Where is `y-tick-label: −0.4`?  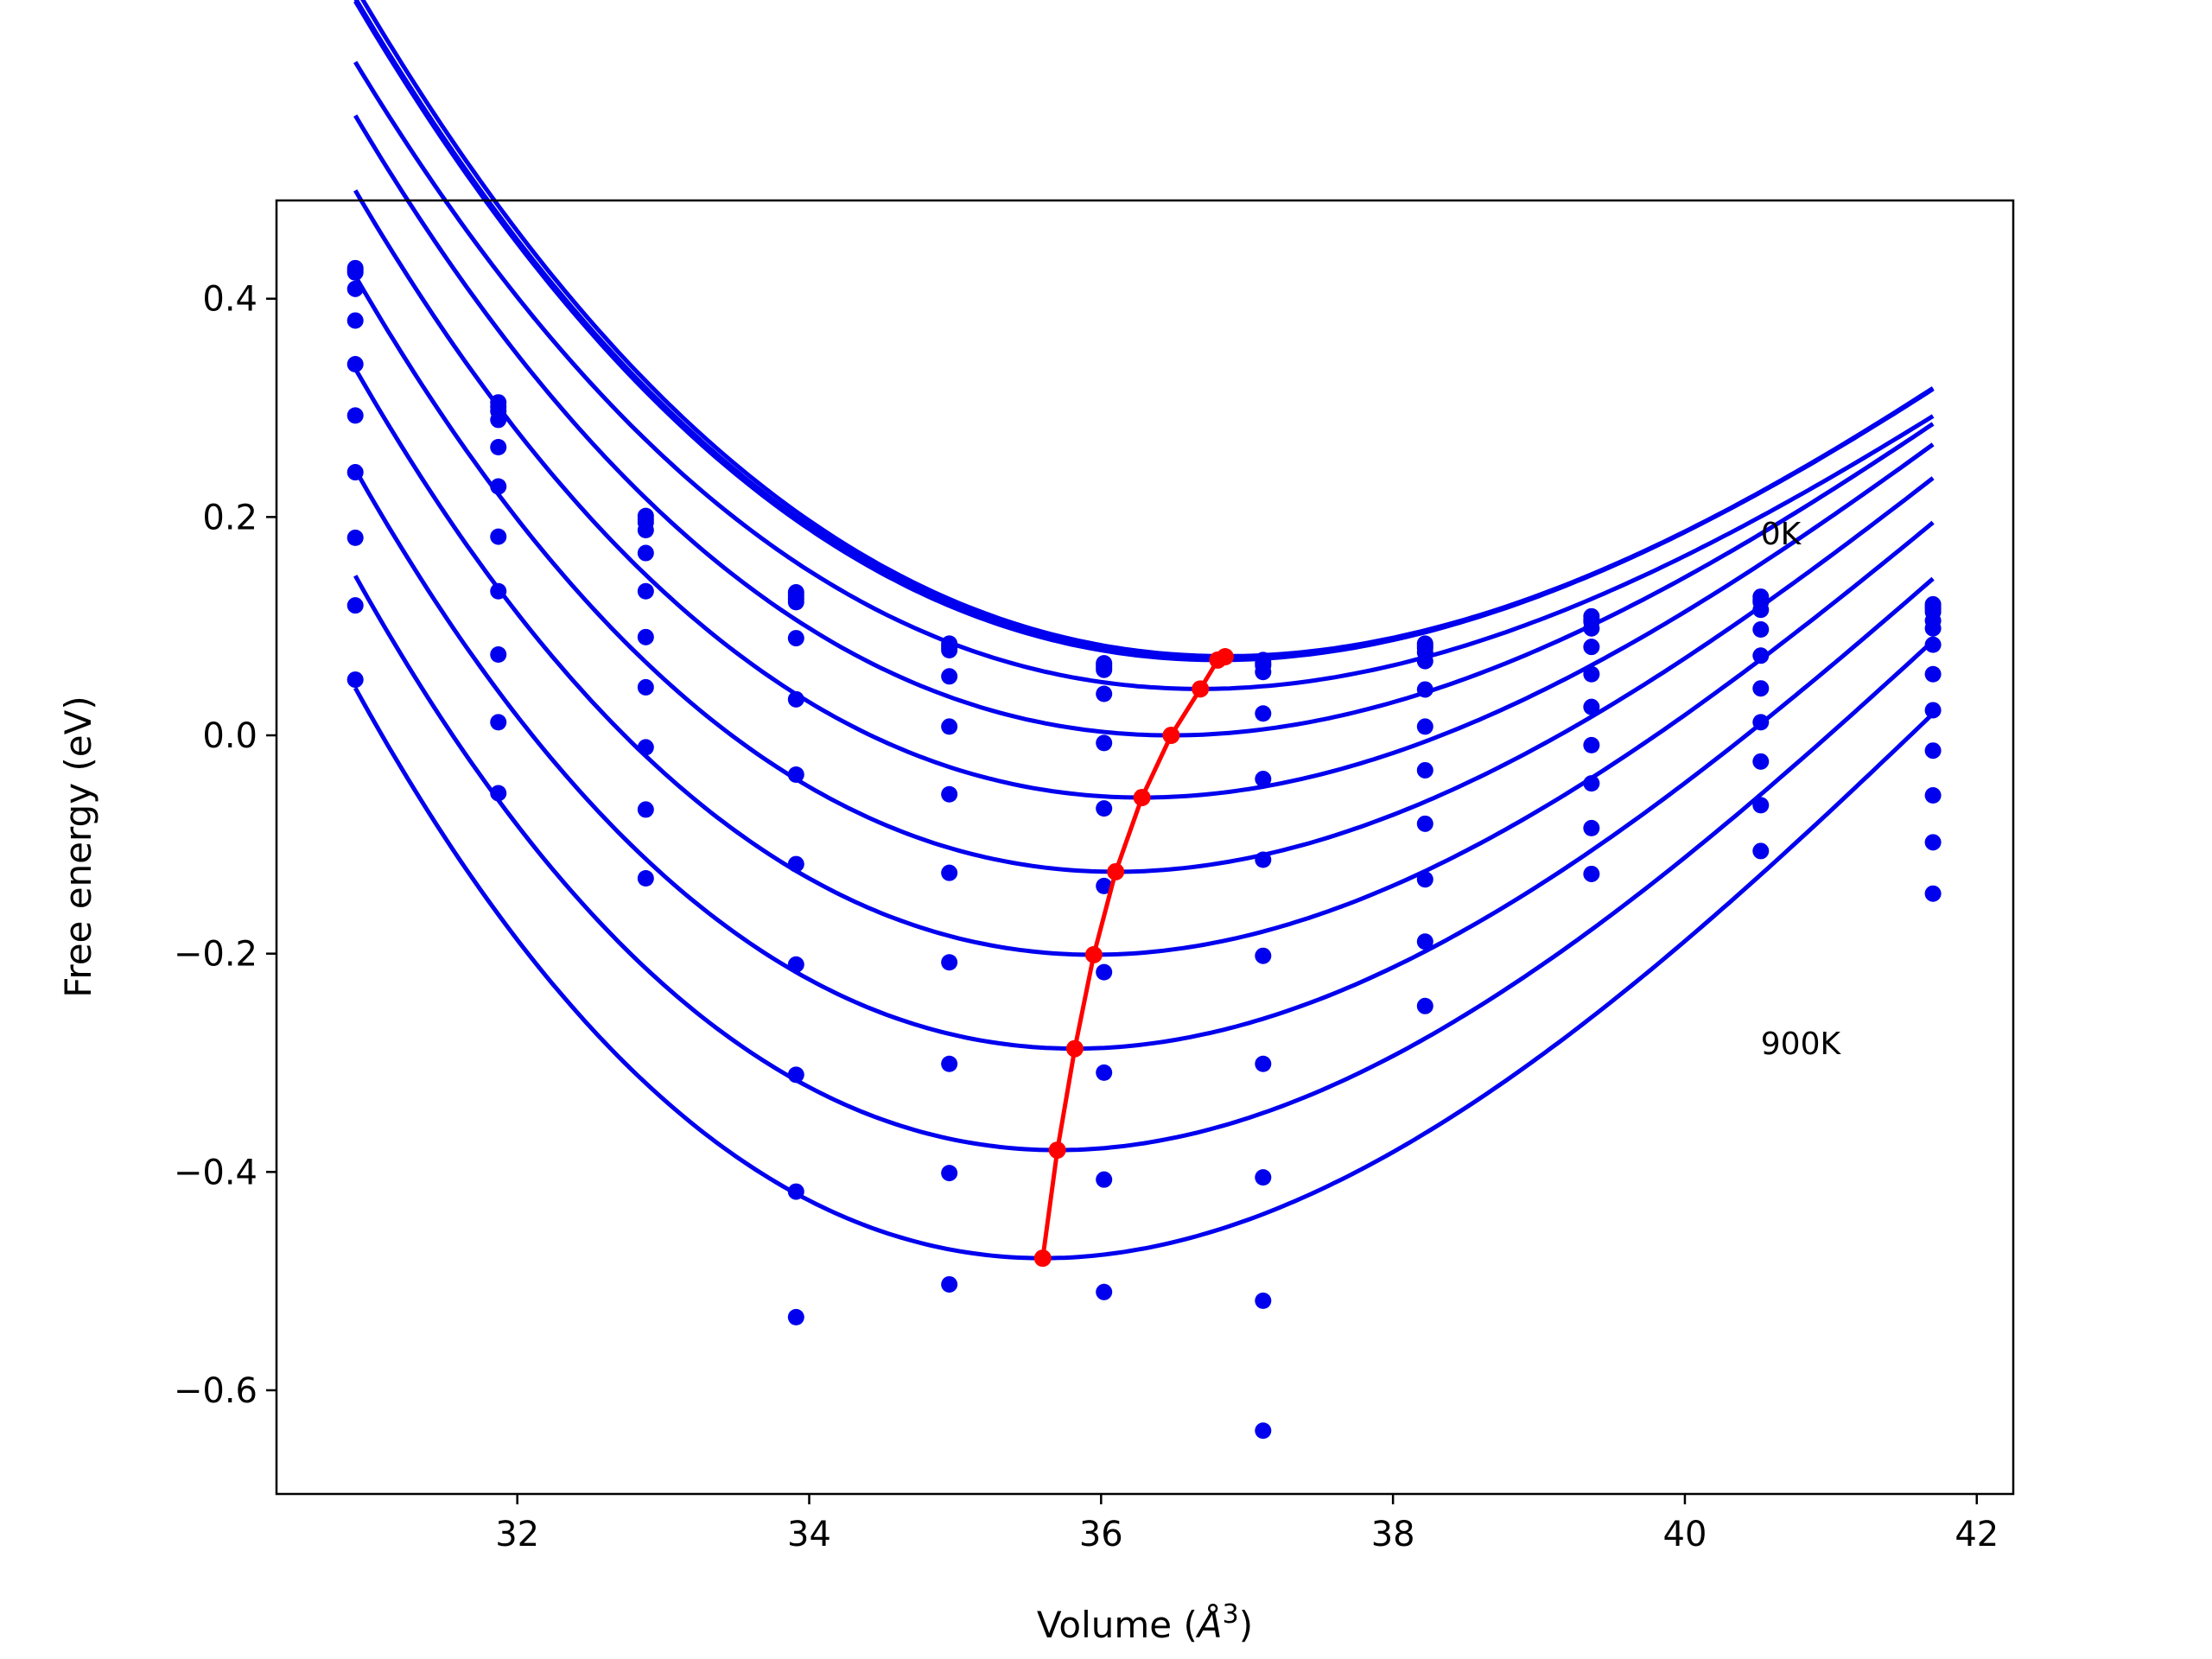 y-tick-label: −0.4 is located at coordinates (215, 1172).